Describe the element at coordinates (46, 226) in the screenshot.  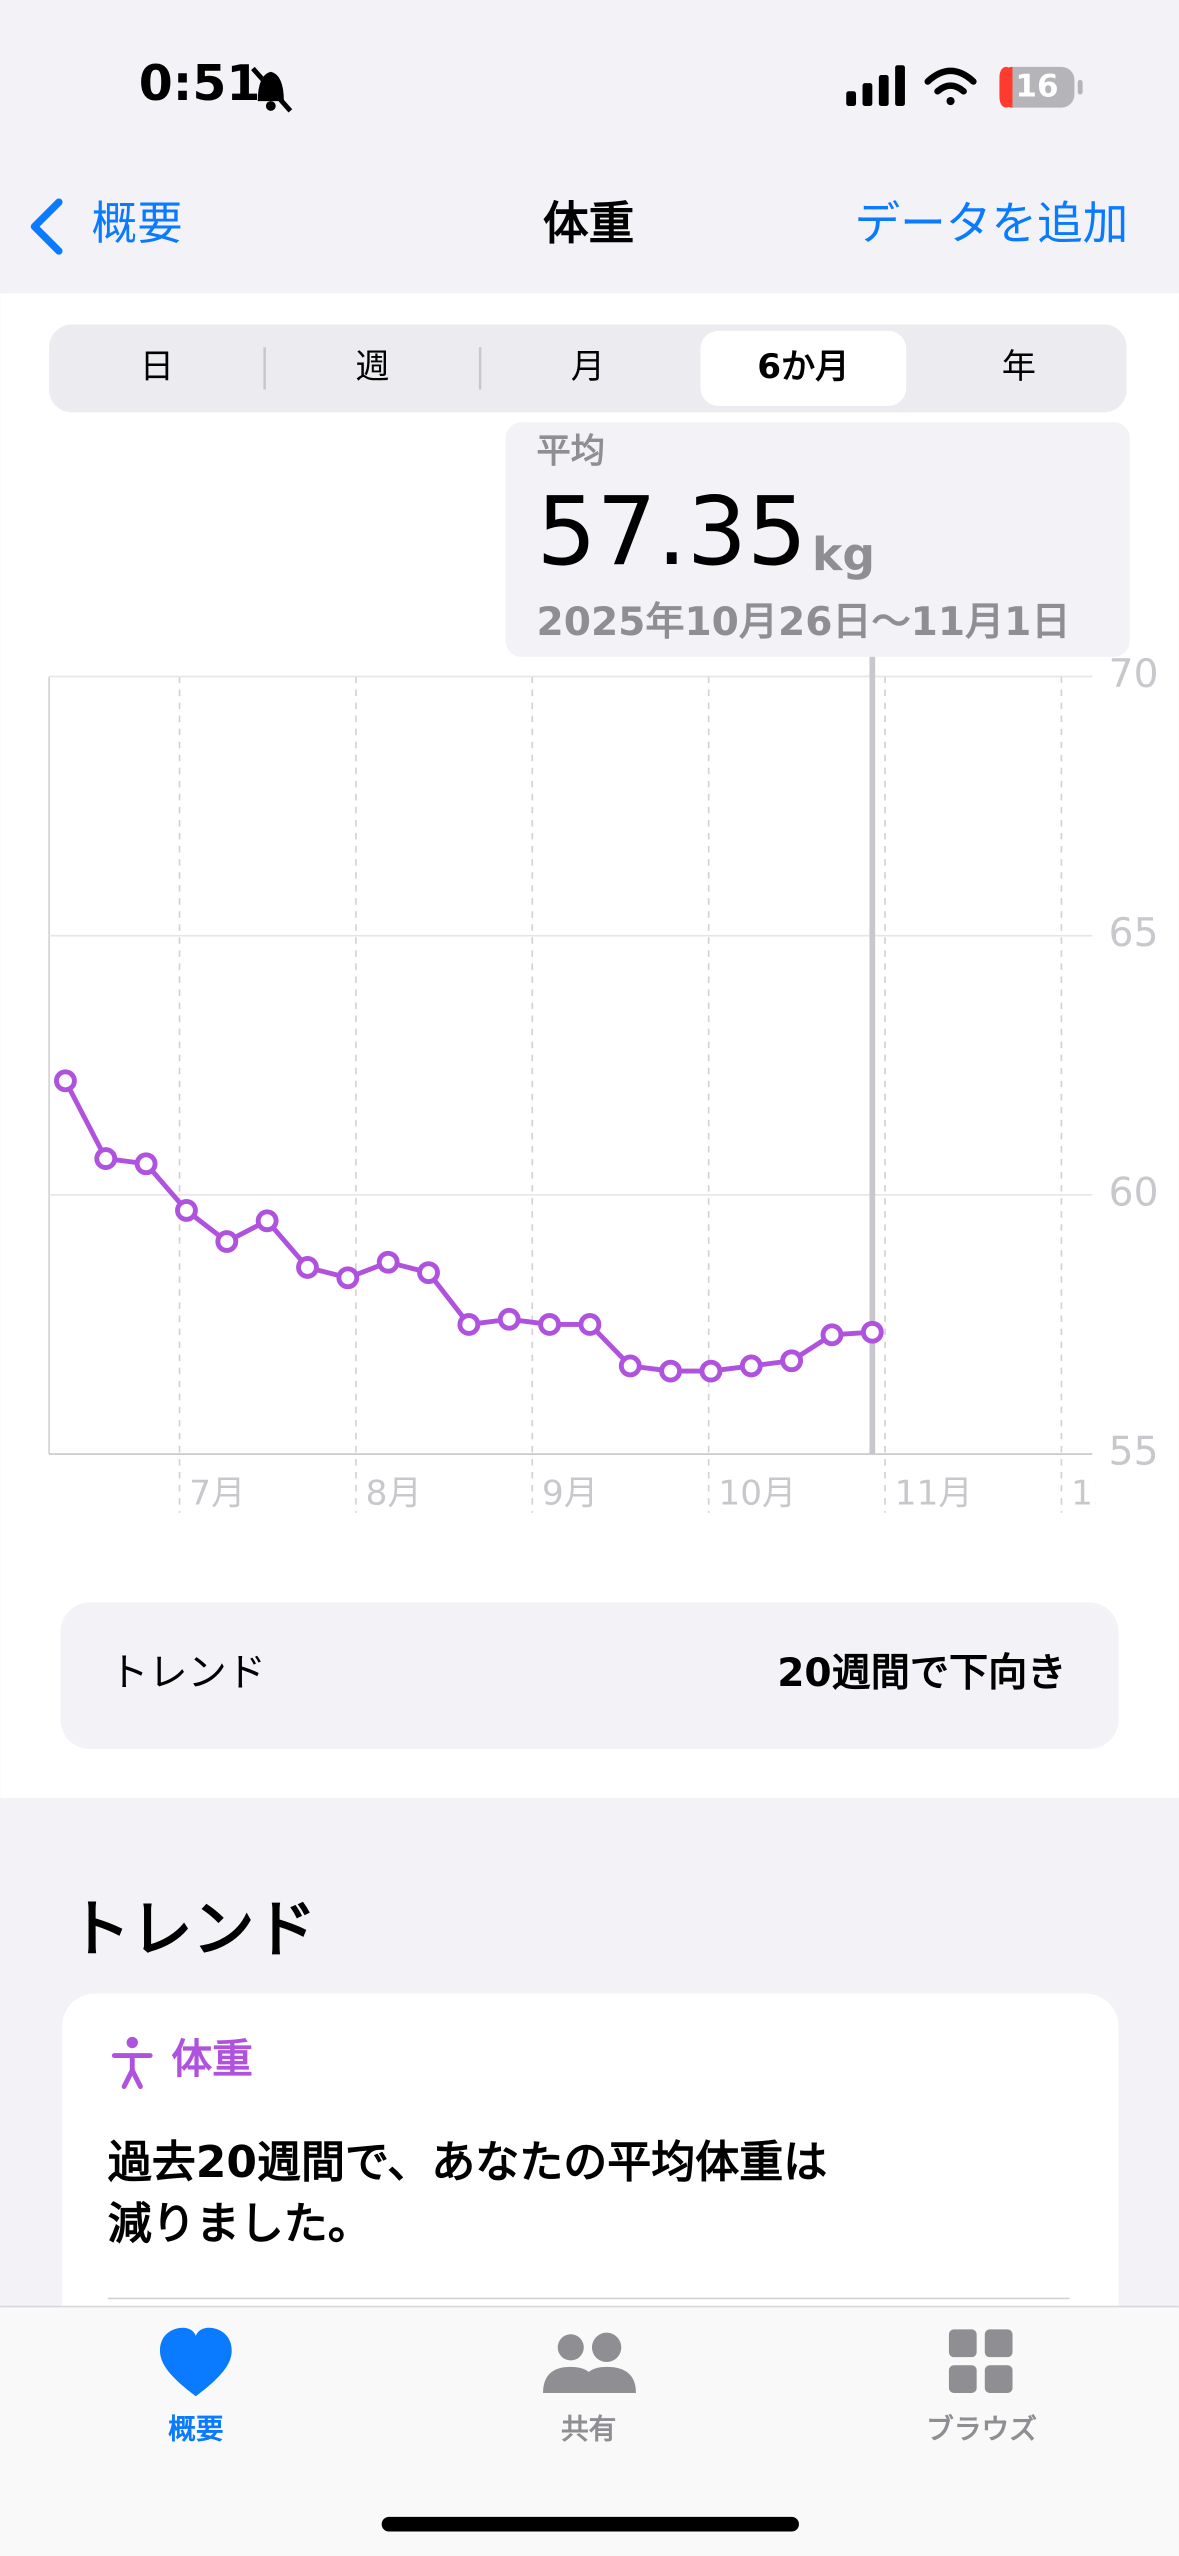
I see `back-chevron` at that location.